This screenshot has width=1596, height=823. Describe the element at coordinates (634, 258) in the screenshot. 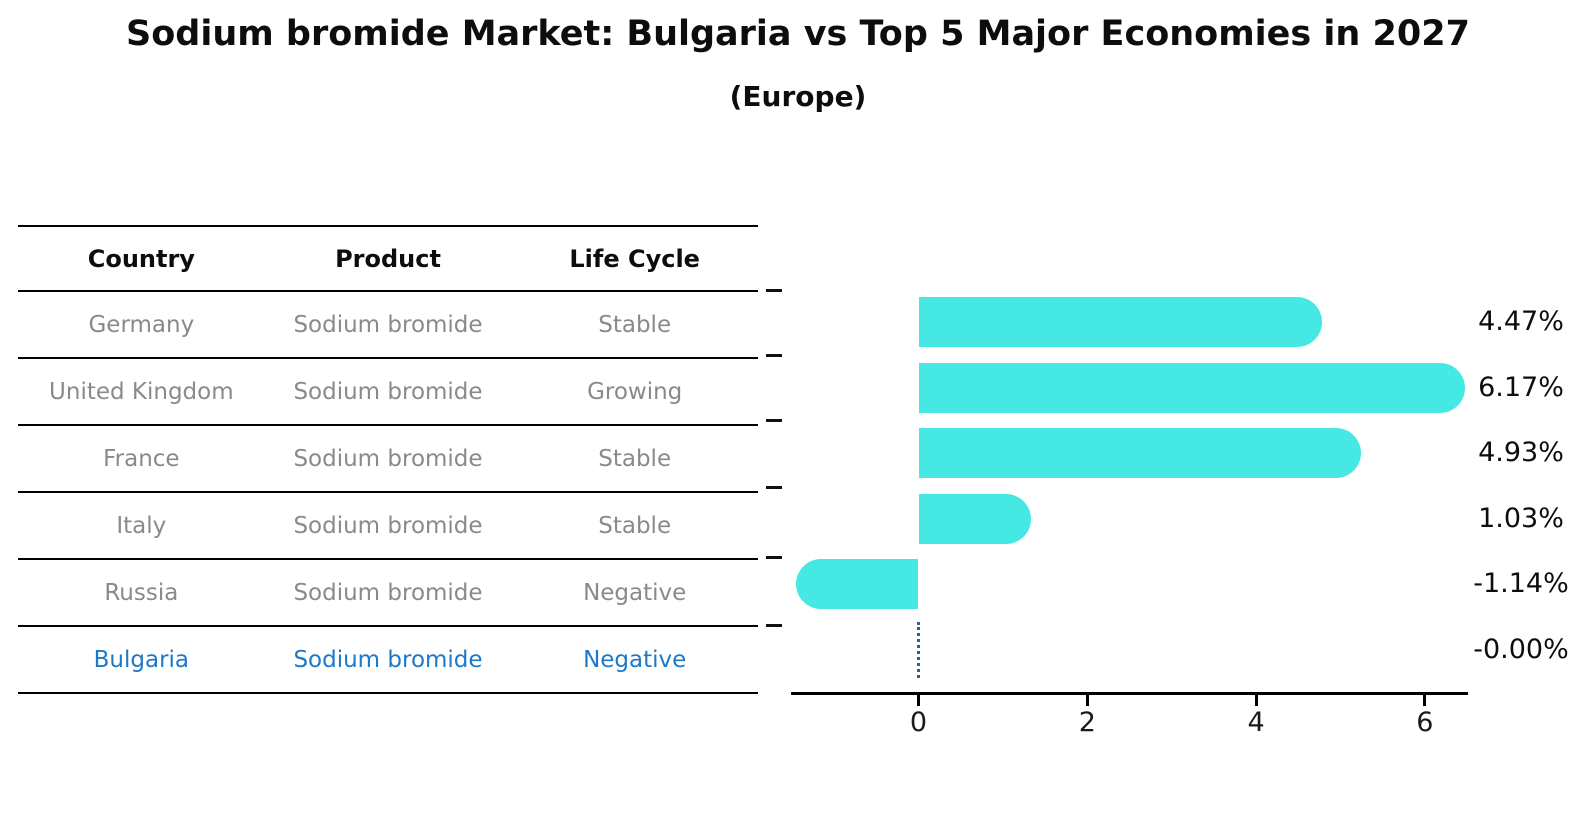

I see `col-header-life-cycle: Life Cycle` at that location.